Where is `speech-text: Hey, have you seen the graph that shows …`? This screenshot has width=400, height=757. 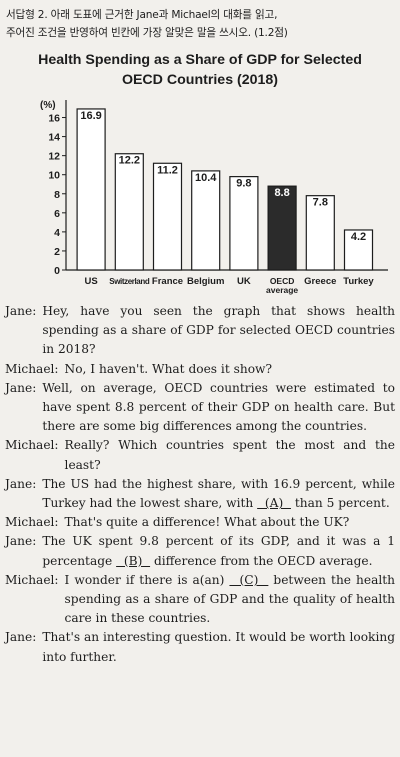
speech-text: Hey, have you seen the graph that shows … is located at coordinates (218, 331).